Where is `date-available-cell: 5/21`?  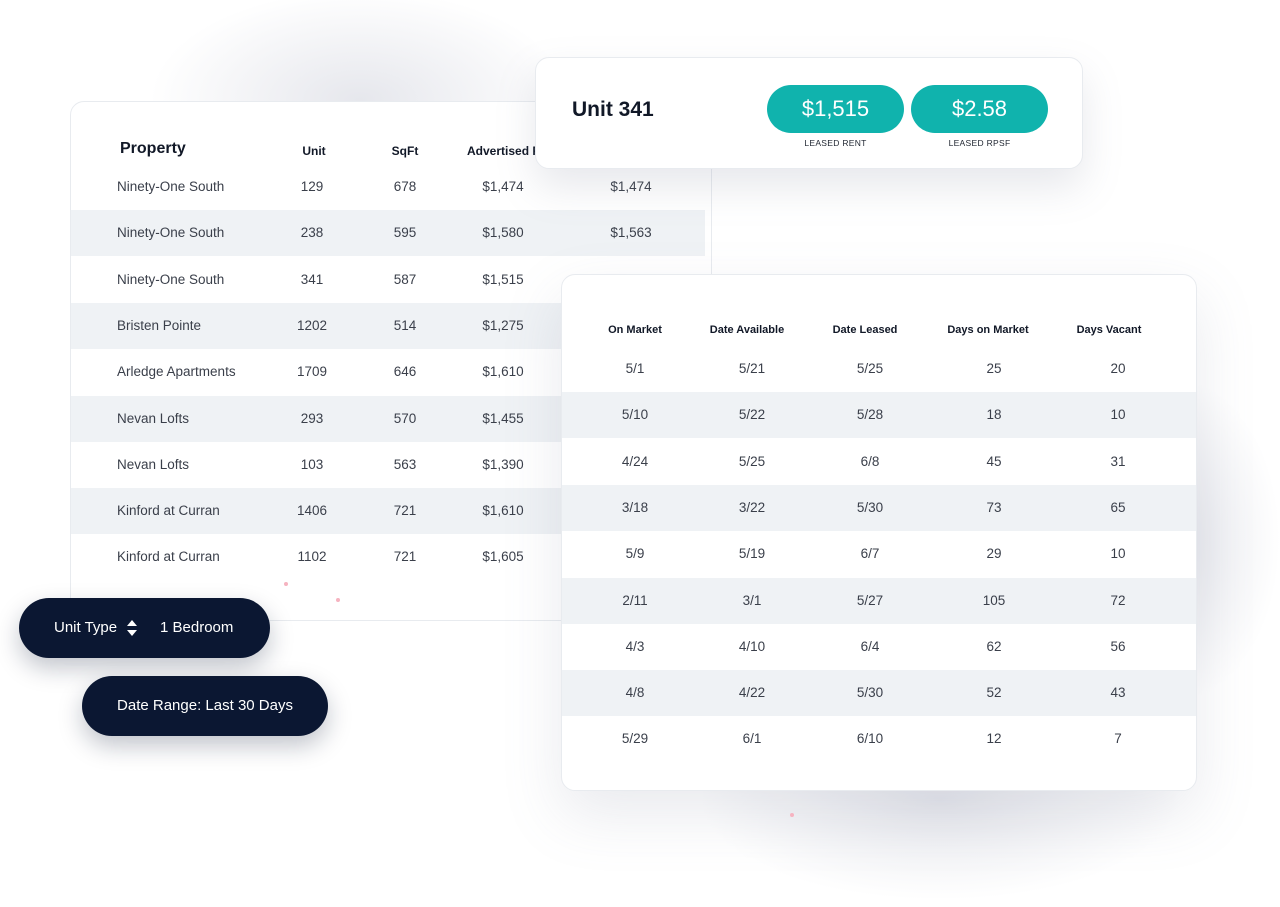
date-available-cell: 5/21 is located at coordinates (752, 368).